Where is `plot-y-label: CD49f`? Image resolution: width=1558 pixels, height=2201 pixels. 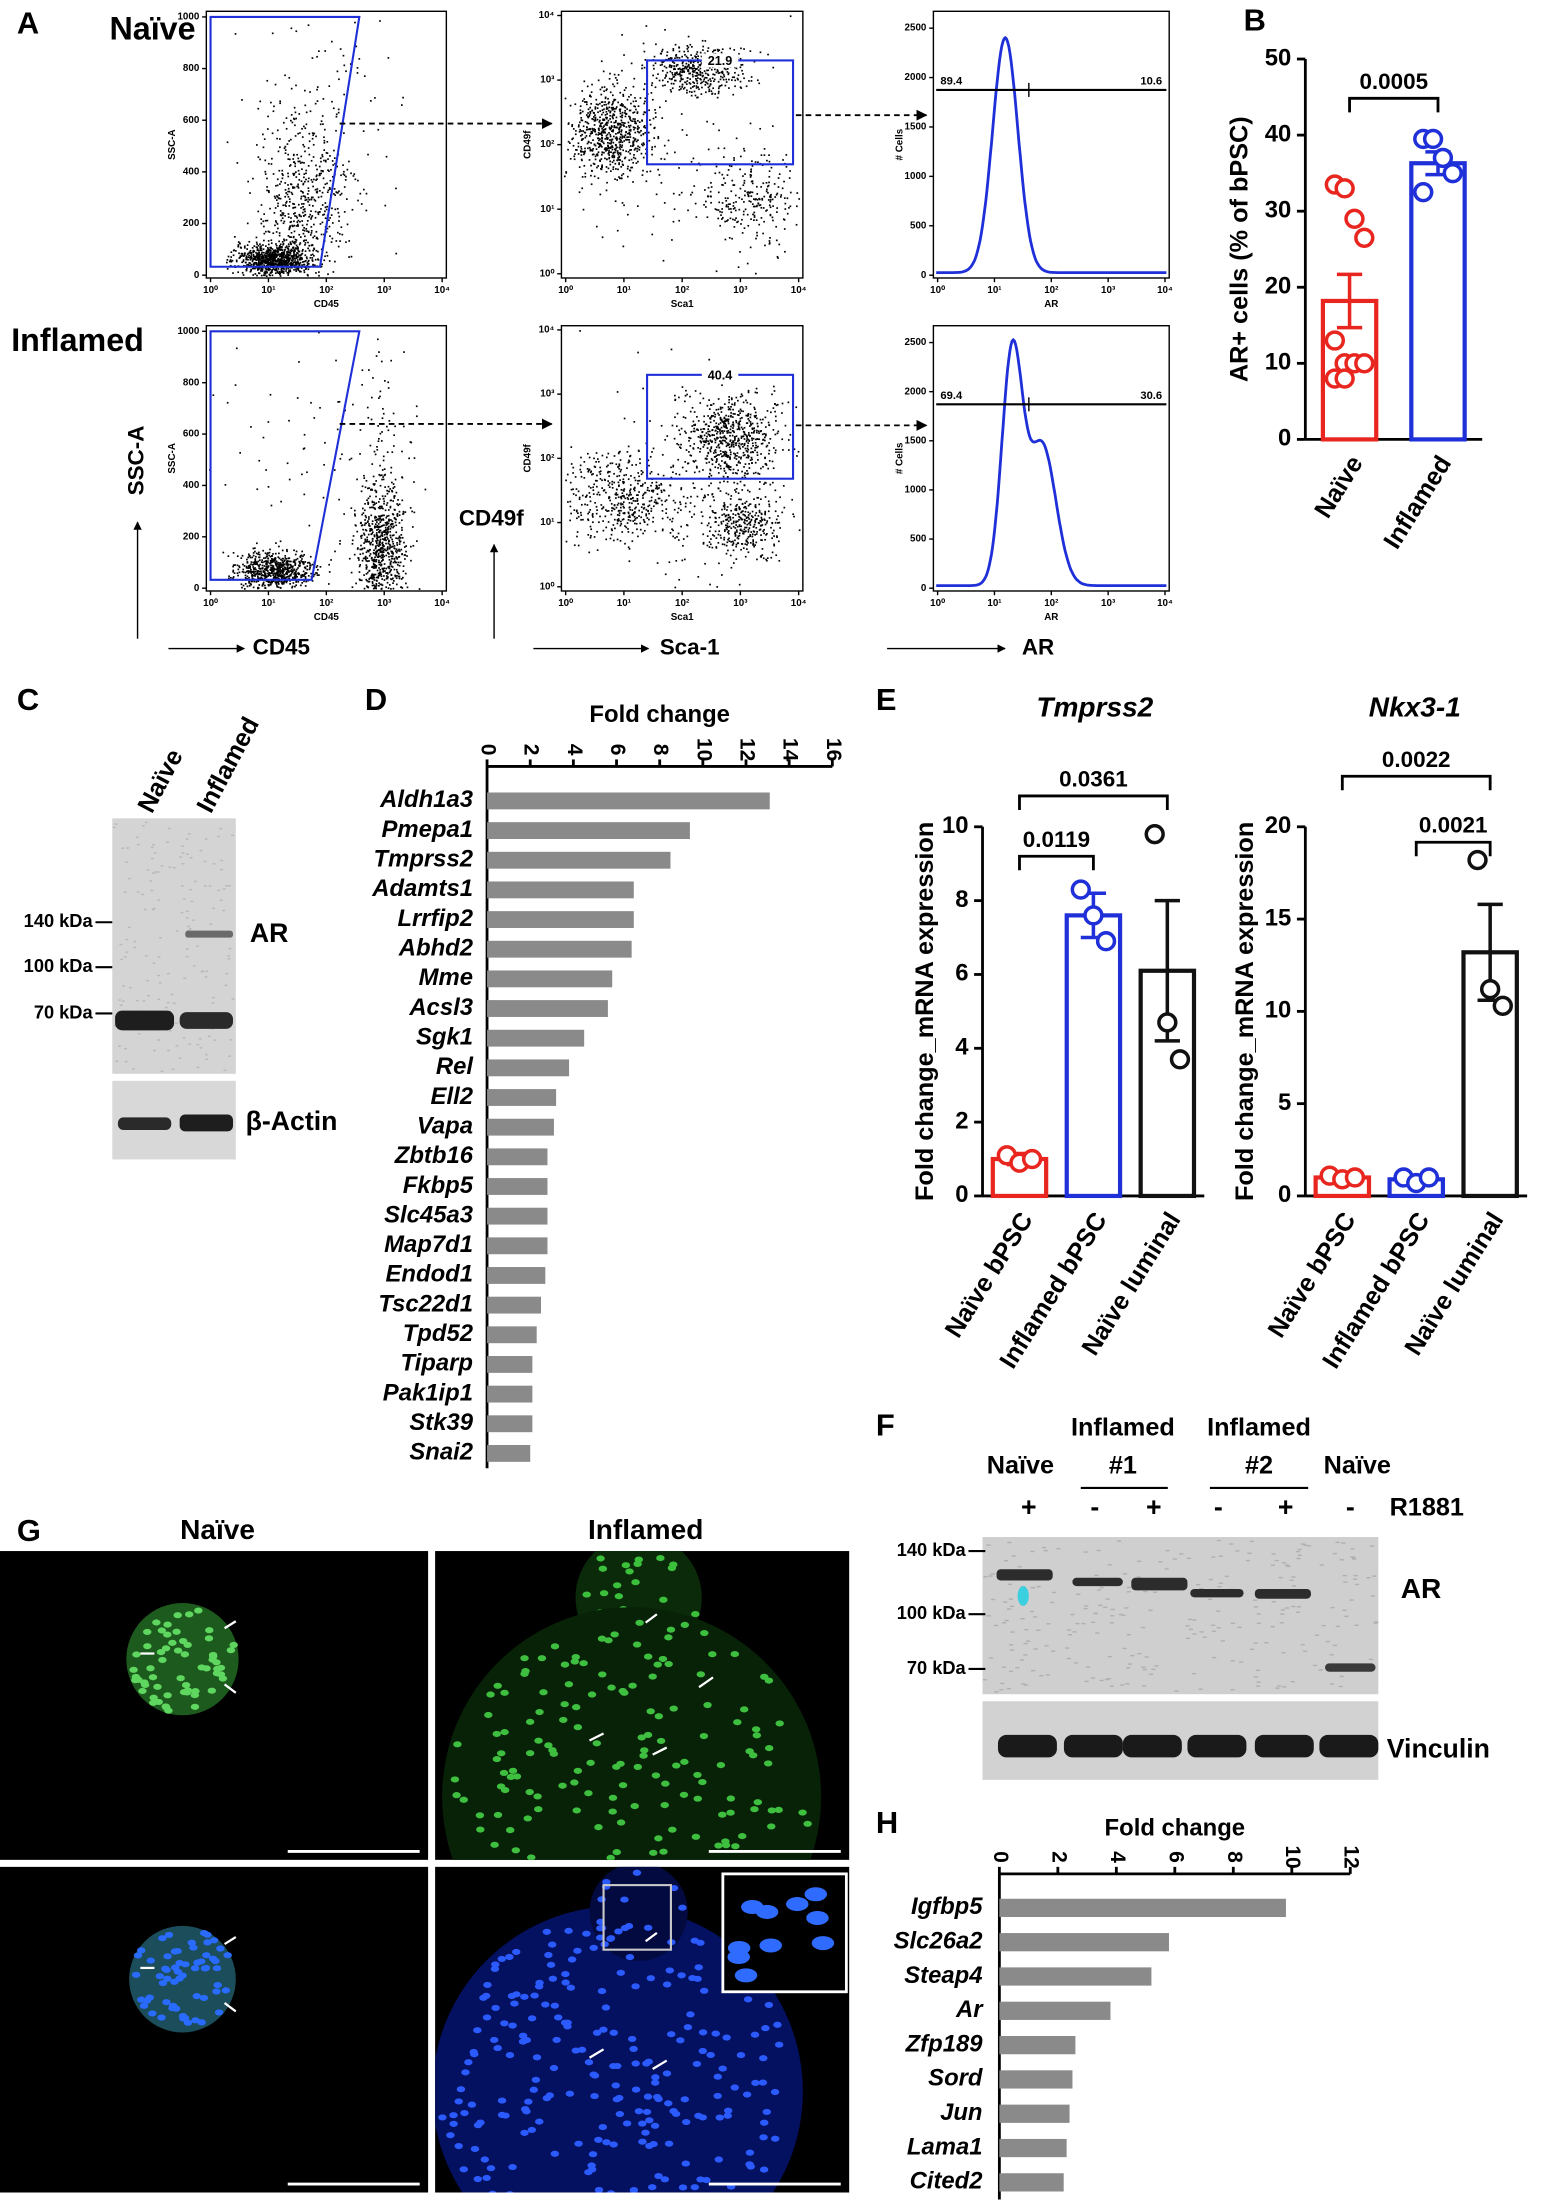
plot-y-label: CD49f is located at coordinates (527, 144).